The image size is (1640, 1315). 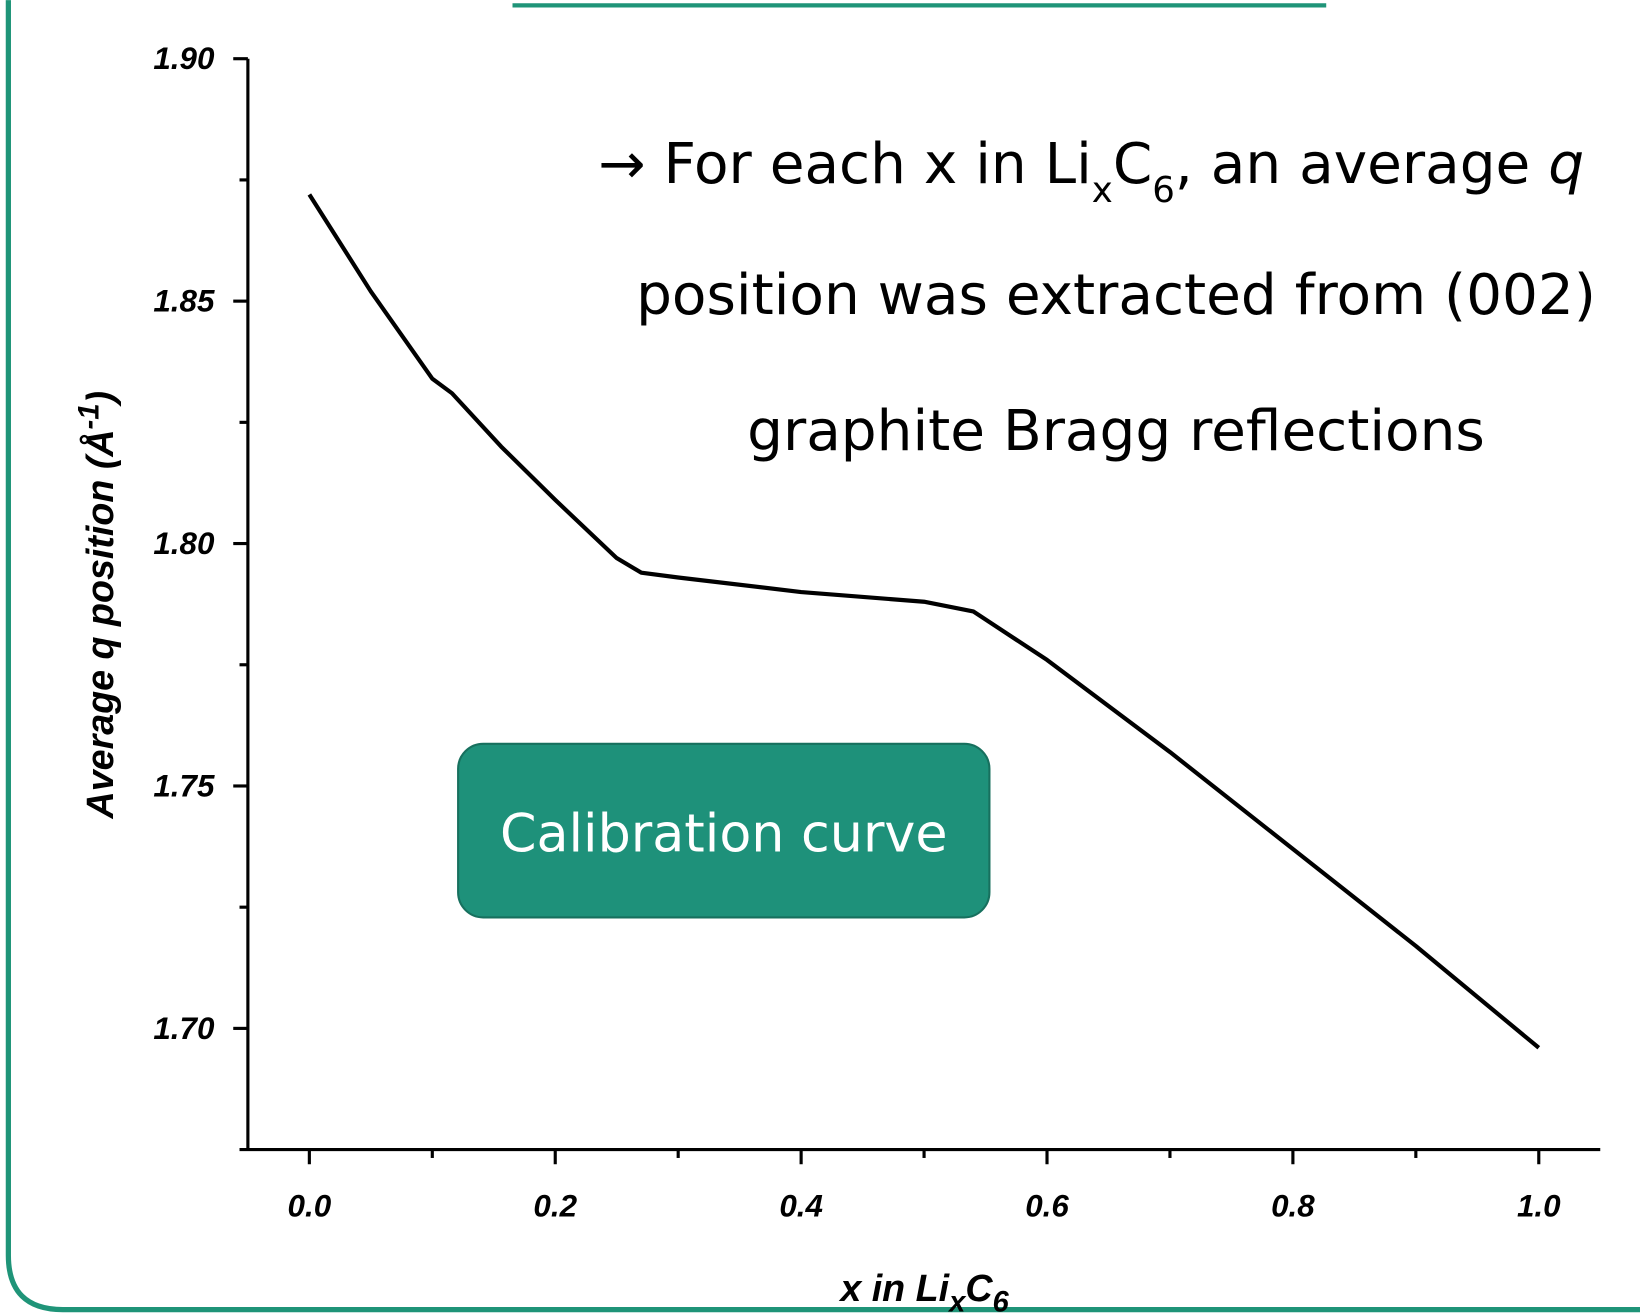 What do you see at coordinates (184, 785) in the screenshot?
I see `y-tick-label: 1.75` at bounding box center [184, 785].